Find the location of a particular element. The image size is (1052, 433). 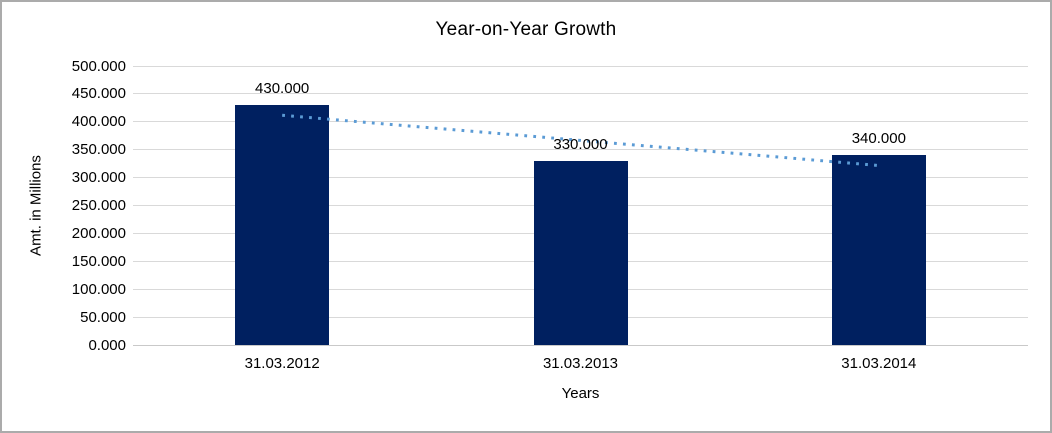

y-axis-title: Amt. in Millions is located at coordinates (36, 205).